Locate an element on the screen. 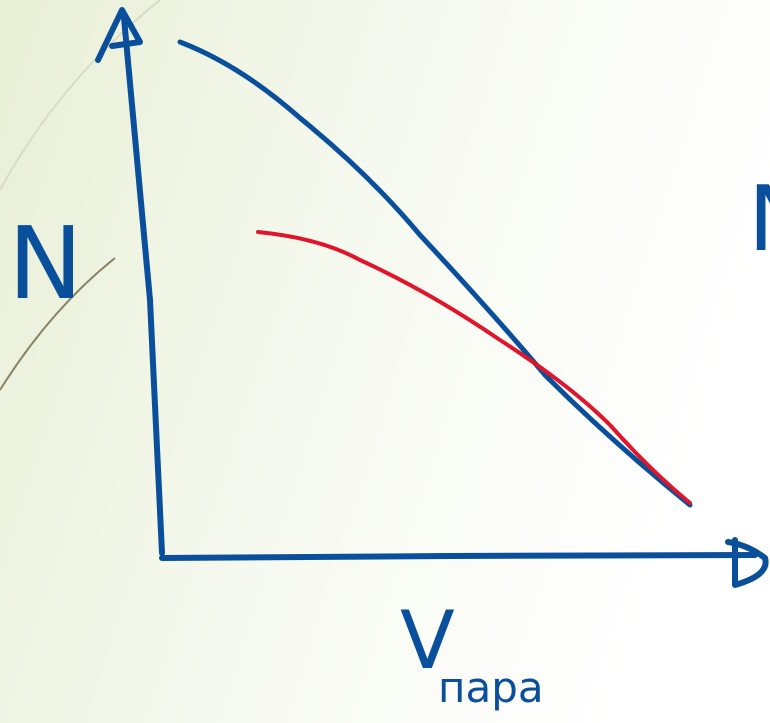 Image resolution: width=770 pixels, height=723 pixels. x-axis-subscript: пара is located at coordinates (491, 687).